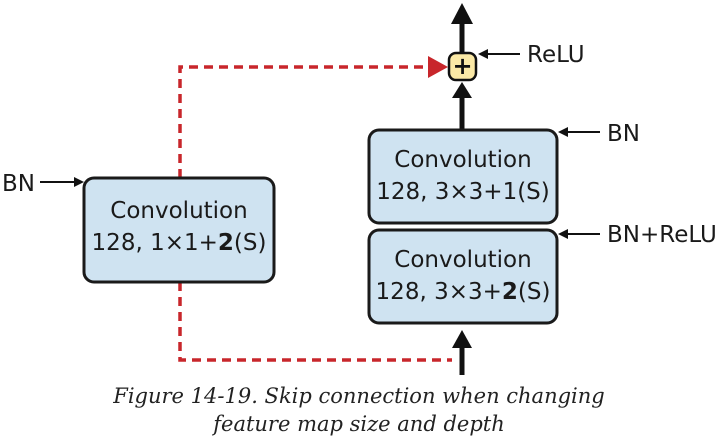 The height and width of the screenshot is (444, 718). Describe the element at coordinates (462, 90) in the screenshot. I see `main-path-arrowhead` at that location.